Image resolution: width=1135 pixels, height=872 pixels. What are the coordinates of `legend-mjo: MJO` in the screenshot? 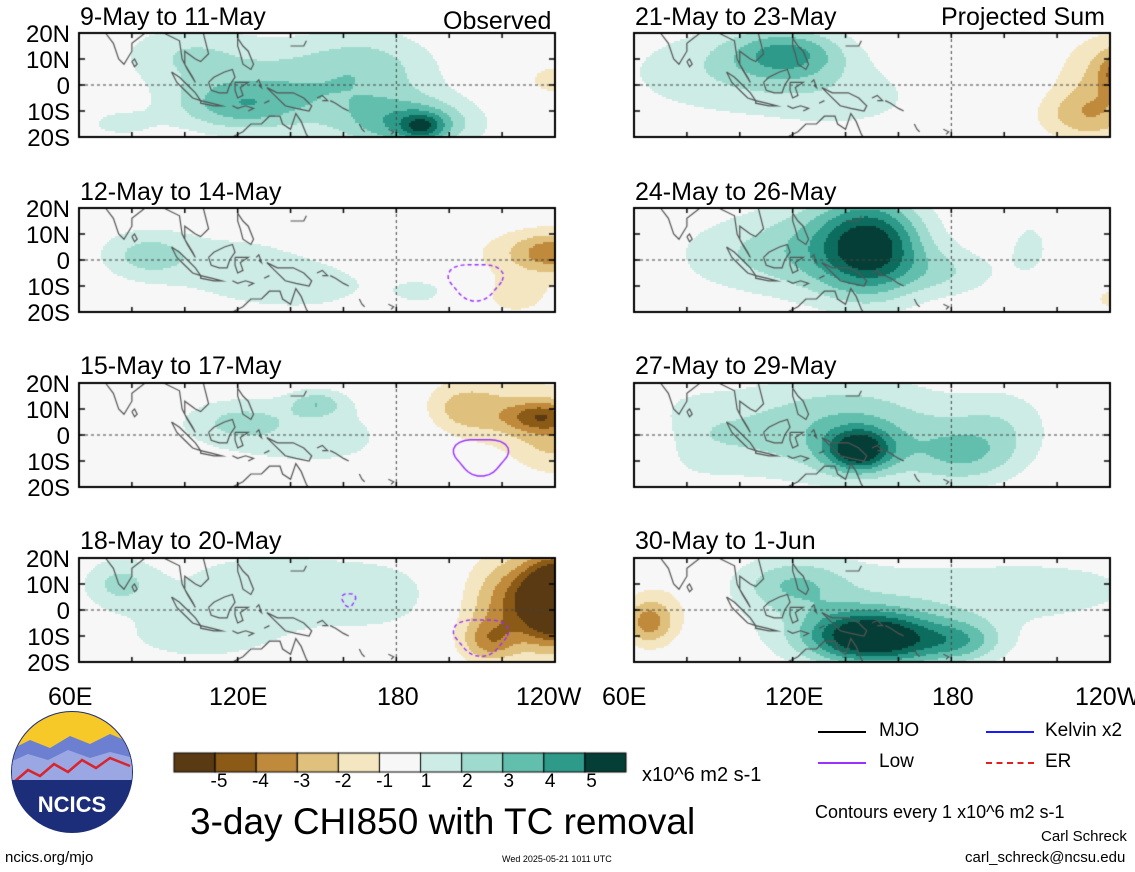 It's located at (899, 730).